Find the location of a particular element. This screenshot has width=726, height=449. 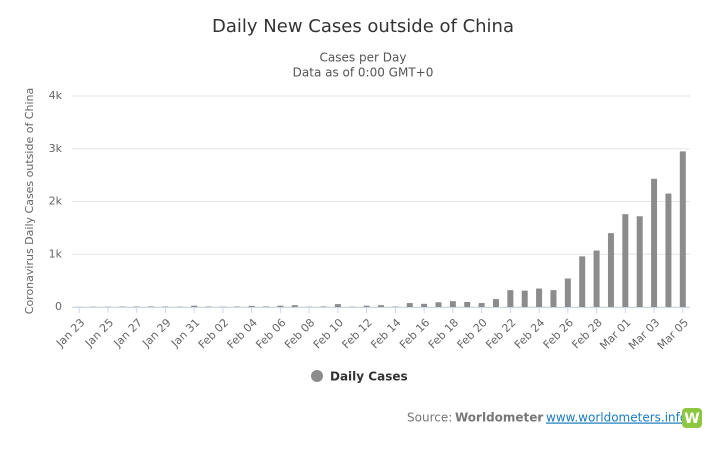

y-axis-label: Coronavirus Daily Cases outside of China is located at coordinates (29, 201).